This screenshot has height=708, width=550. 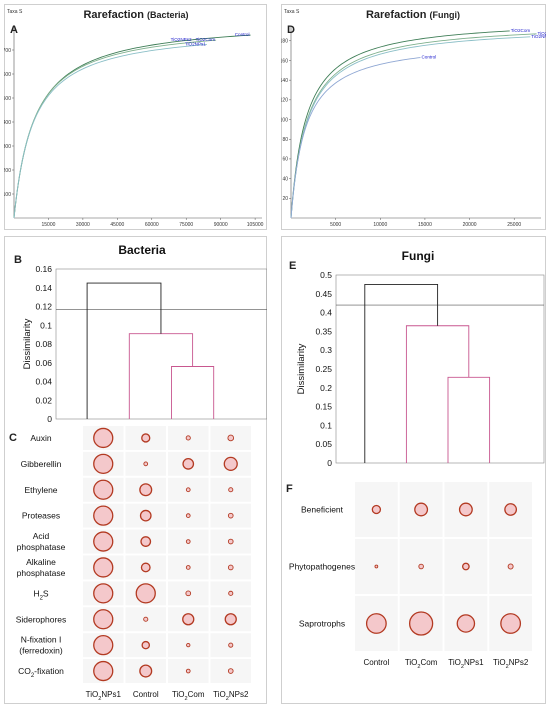 I want to click on bubble-phytopathogenes-tio2nps2, so click(x=510, y=566).